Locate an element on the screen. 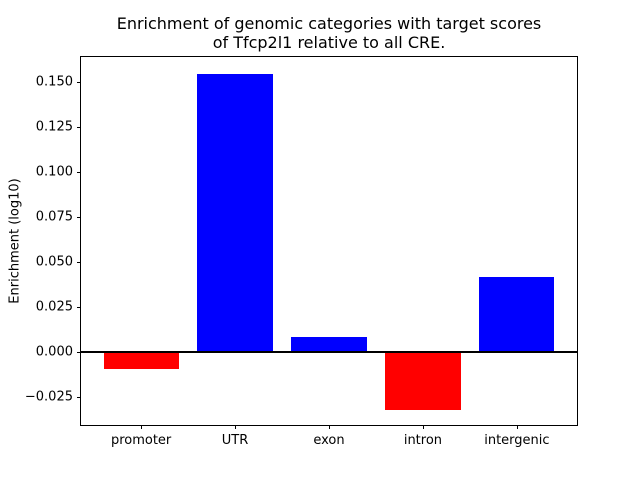 The width and height of the screenshot is (640, 480). y-tick-label: 0.050 is located at coordinates (54, 262).